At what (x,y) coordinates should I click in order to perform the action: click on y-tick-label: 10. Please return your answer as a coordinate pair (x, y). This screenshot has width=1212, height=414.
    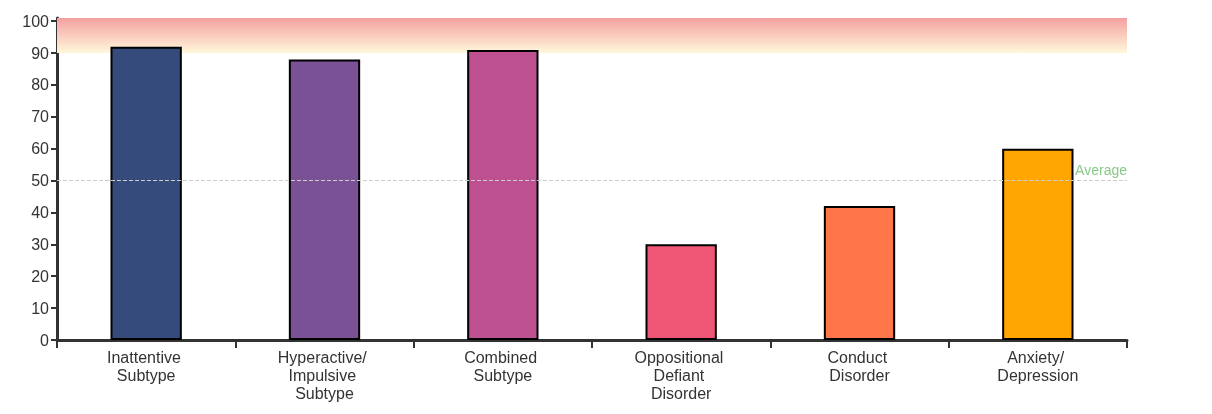
    Looking at the image, I should click on (40, 308).